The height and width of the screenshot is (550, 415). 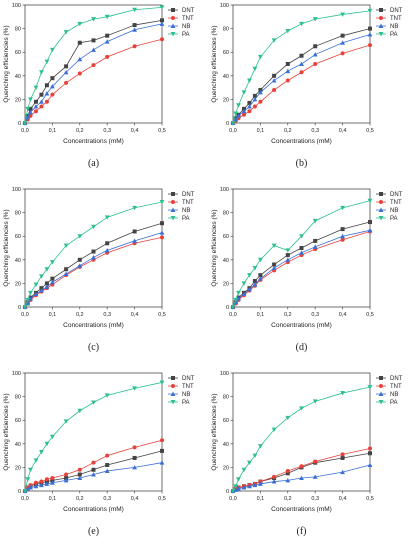 I want to click on legend-entry: TNT, so click(x=396, y=19).